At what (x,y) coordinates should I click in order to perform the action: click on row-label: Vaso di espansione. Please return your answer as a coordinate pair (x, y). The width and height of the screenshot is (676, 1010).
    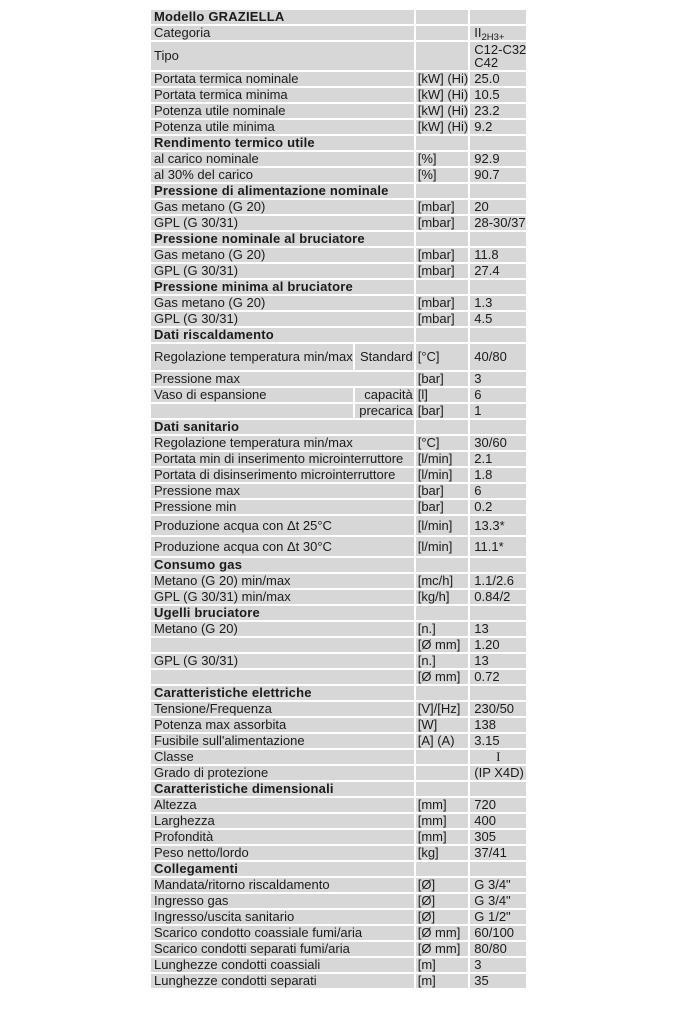
    Looking at the image, I should click on (252, 395).